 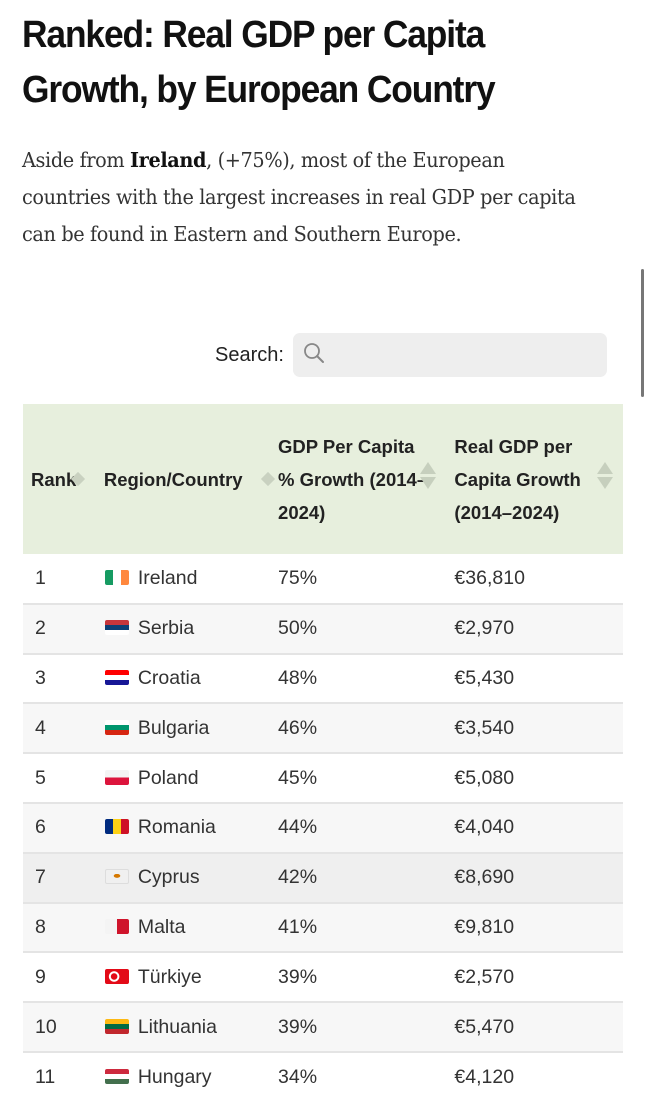 What do you see at coordinates (484, 1076) in the screenshot?
I see `cell-real-gdp: €4,120` at bounding box center [484, 1076].